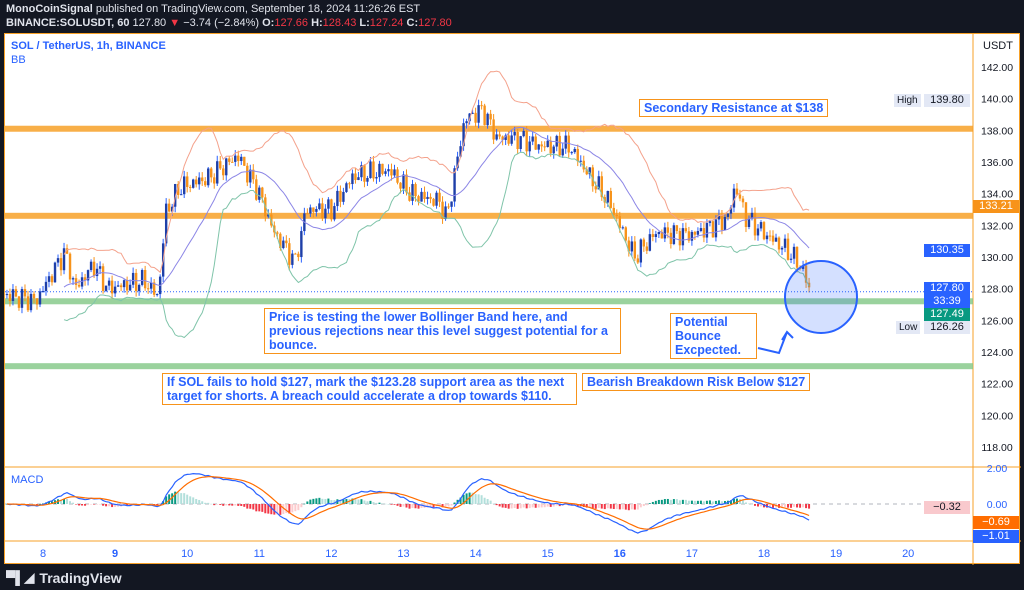  Describe the element at coordinates (734, 108) in the screenshot. I see `resistance-note: Secondary Resistance at $138` at that location.